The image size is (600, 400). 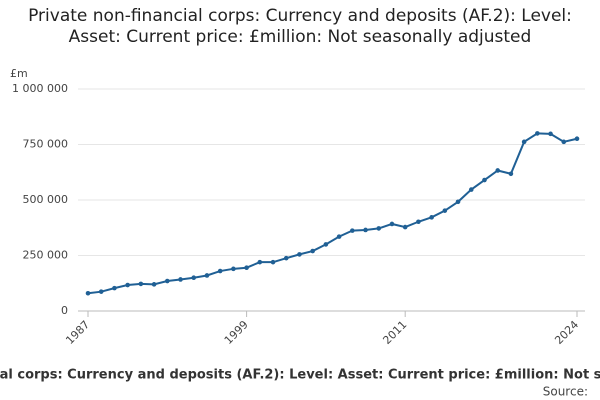 I want to click on y-tick-label: 1 000 000, so click(x=40, y=88).